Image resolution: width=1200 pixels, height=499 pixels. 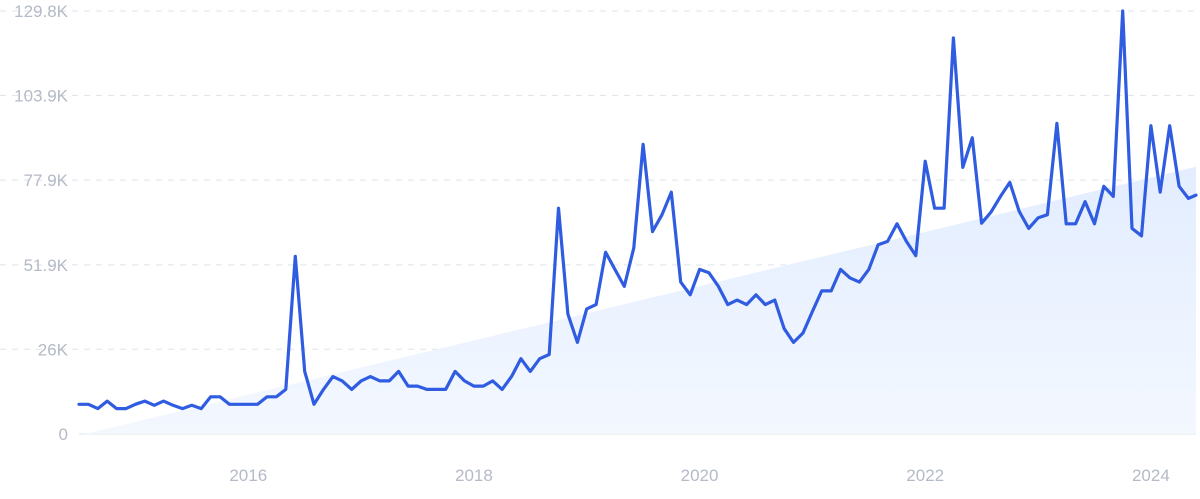 What do you see at coordinates (63, 434) in the screenshot?
I see `y-tick-label: 0` at bounding box center [63, 434].